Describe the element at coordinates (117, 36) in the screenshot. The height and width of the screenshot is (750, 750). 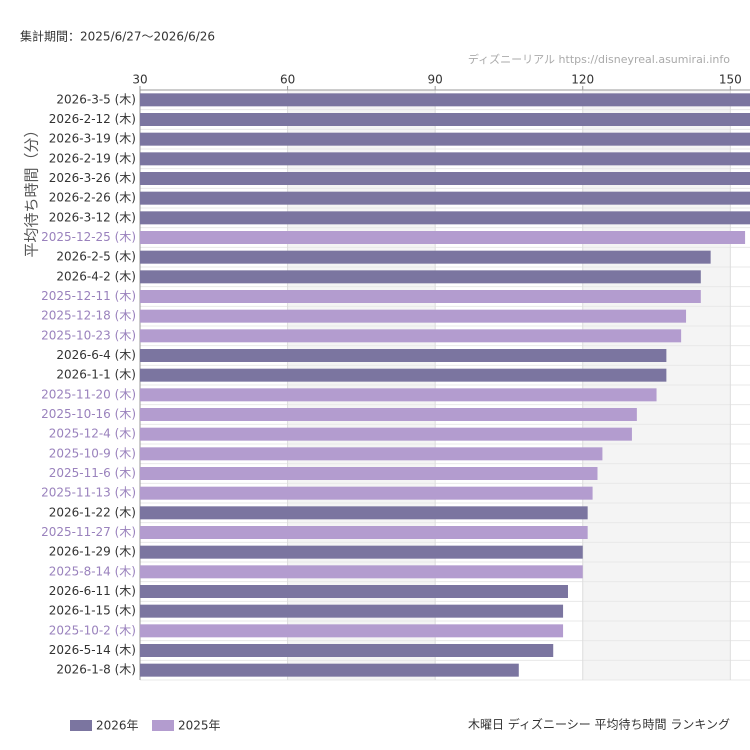
I see `period: 集計期間：2025/6/27〜2026/6/26` at that location.